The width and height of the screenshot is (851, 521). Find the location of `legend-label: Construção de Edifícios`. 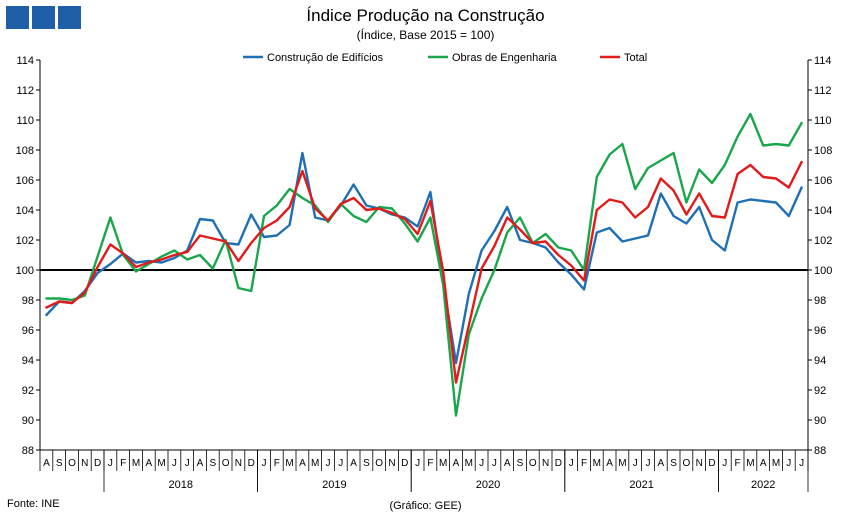

legend-label: Construção de Edifícios is located at coordinates (325, 58).